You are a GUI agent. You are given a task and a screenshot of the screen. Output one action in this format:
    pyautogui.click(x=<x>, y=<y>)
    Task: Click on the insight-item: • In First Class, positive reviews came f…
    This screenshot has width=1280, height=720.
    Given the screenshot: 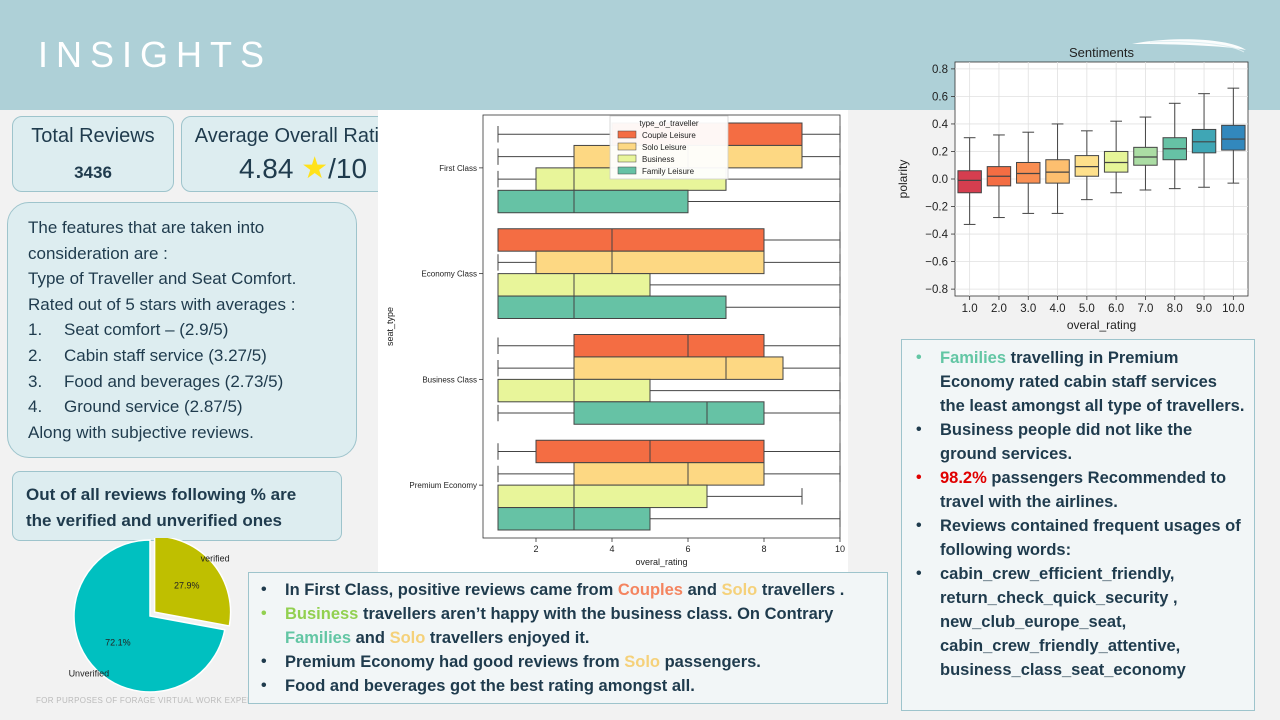 What is the action you would take?
    pyautogui.click(x=567, y=590)
    